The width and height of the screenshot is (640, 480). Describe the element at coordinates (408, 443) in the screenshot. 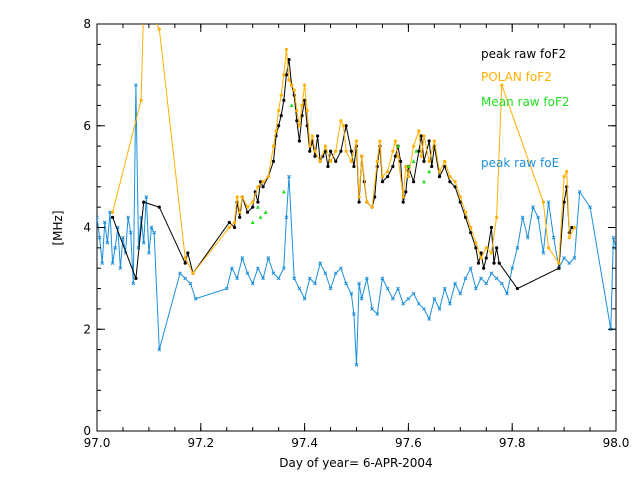

I see `x-tick-label: 97.6` at that location.